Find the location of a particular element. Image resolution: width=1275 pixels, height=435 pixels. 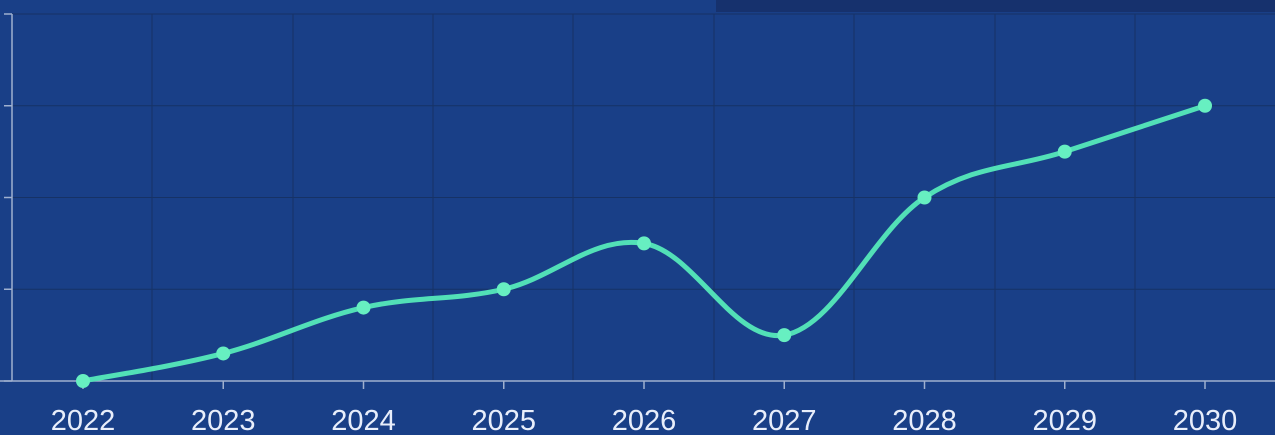

x-tick-label-2027: 2027 is located at coordinates (784, 420).